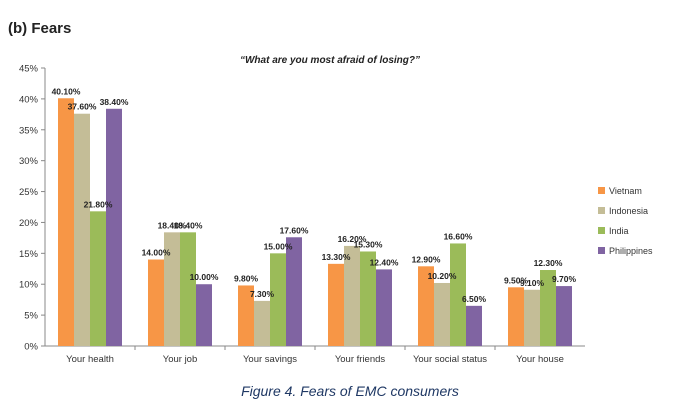 The width and height of the screenshot is (700, 418). Describe the element at coordinates (156, 253) in the screenshot. I see `data-label: 14.00%` at that location.